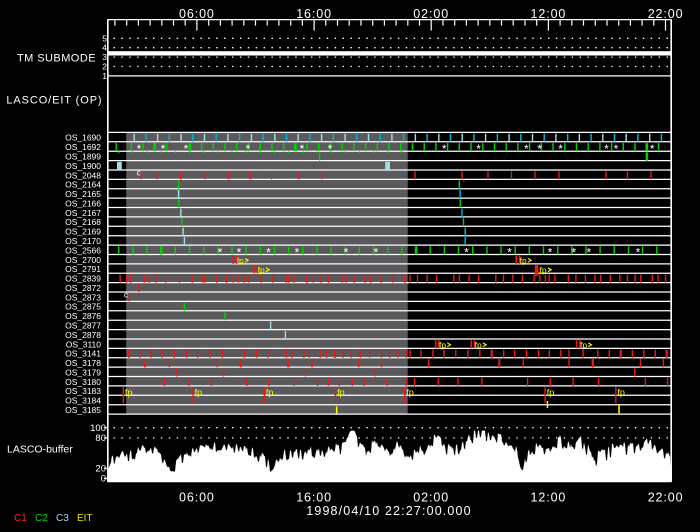 The image size is (700, 532). What do you see at coordinates (83, 354) in the screenshot?
I see `svg-text: OS_3141` at bounding box center [83, 354].